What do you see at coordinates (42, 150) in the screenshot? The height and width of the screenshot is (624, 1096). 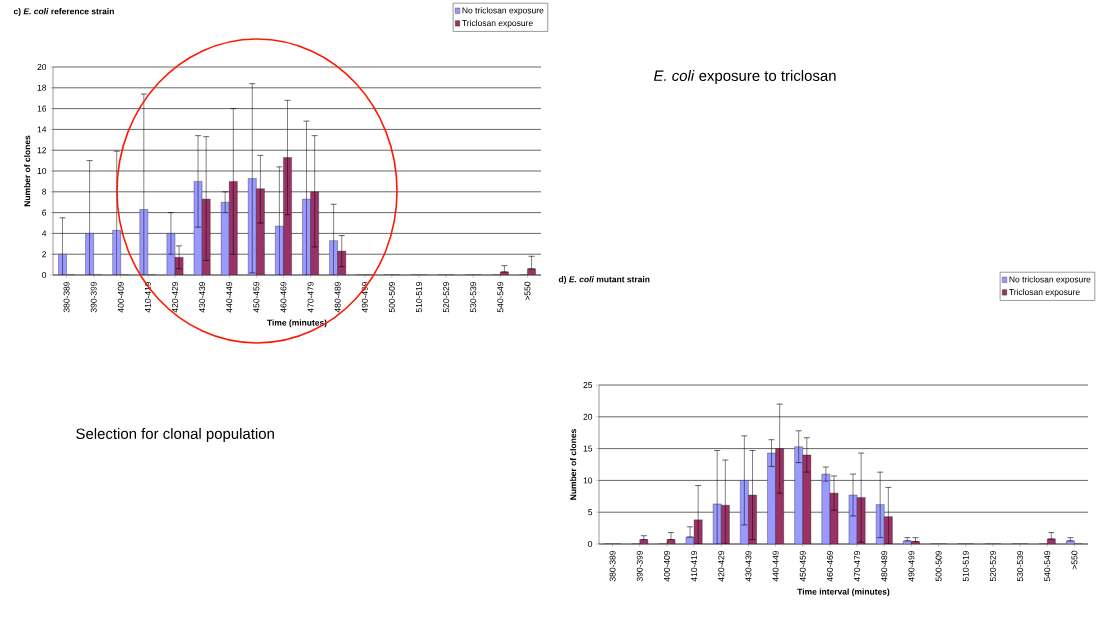 I see `y-tick-label: 12` at bounding box center [42, 150].